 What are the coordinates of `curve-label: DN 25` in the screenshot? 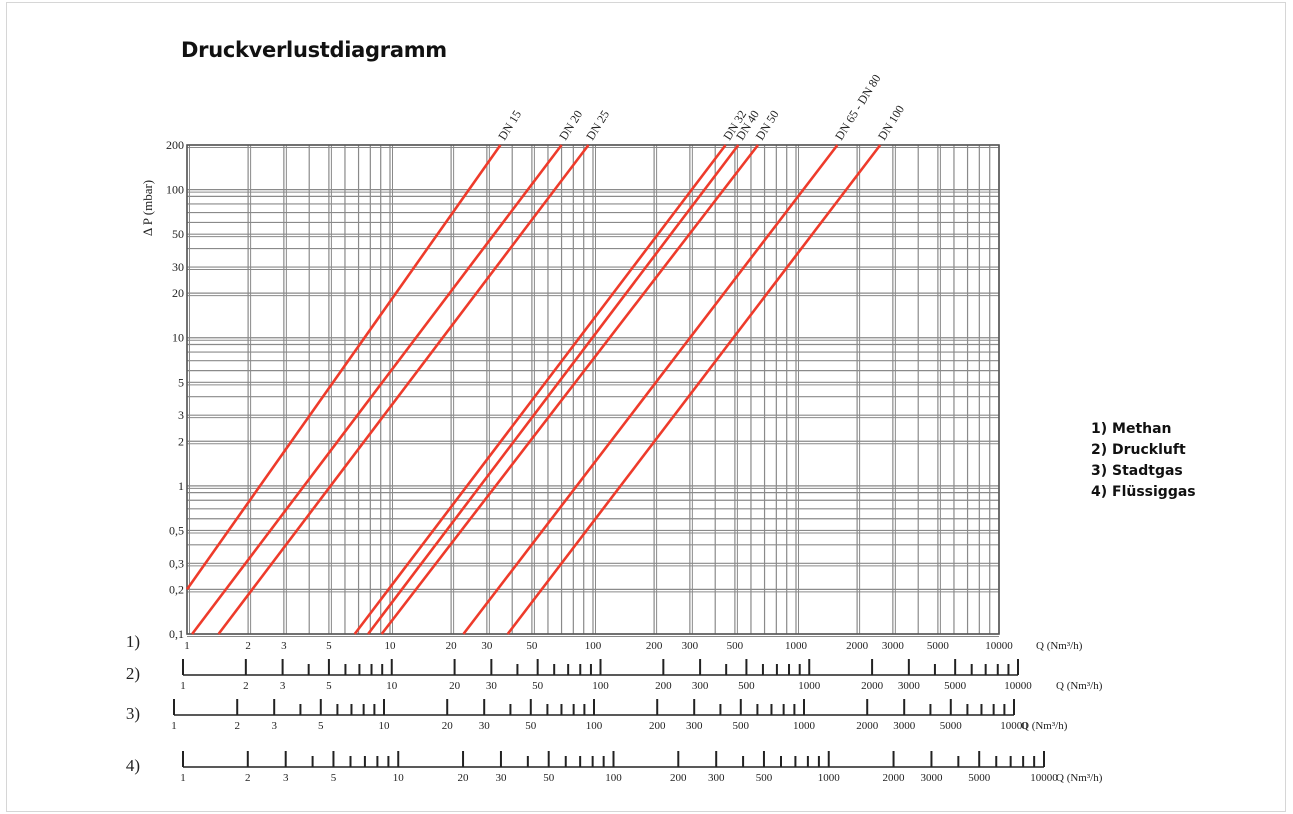 It's located at (597, 125).